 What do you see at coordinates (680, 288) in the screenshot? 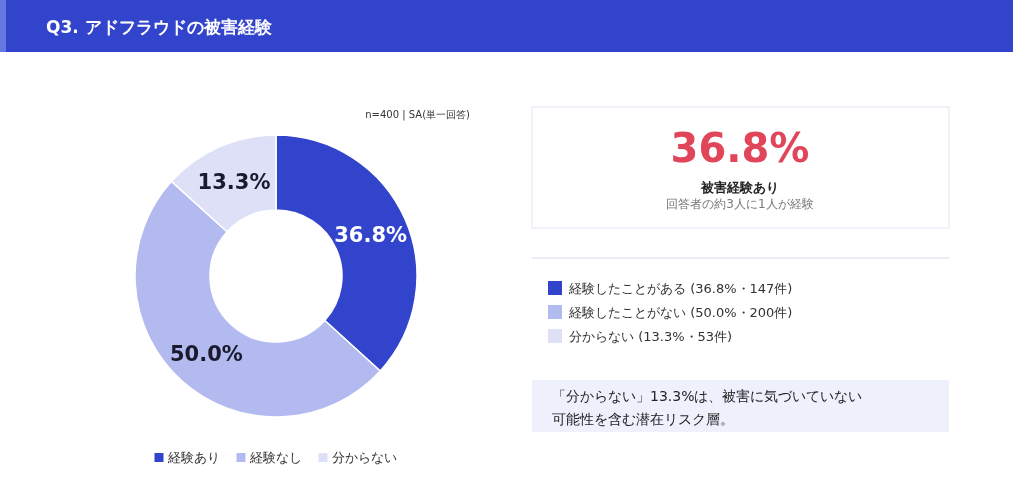
I see `text: 経験したことがある (36.8%・147件)` at bounding box center [680, 288].